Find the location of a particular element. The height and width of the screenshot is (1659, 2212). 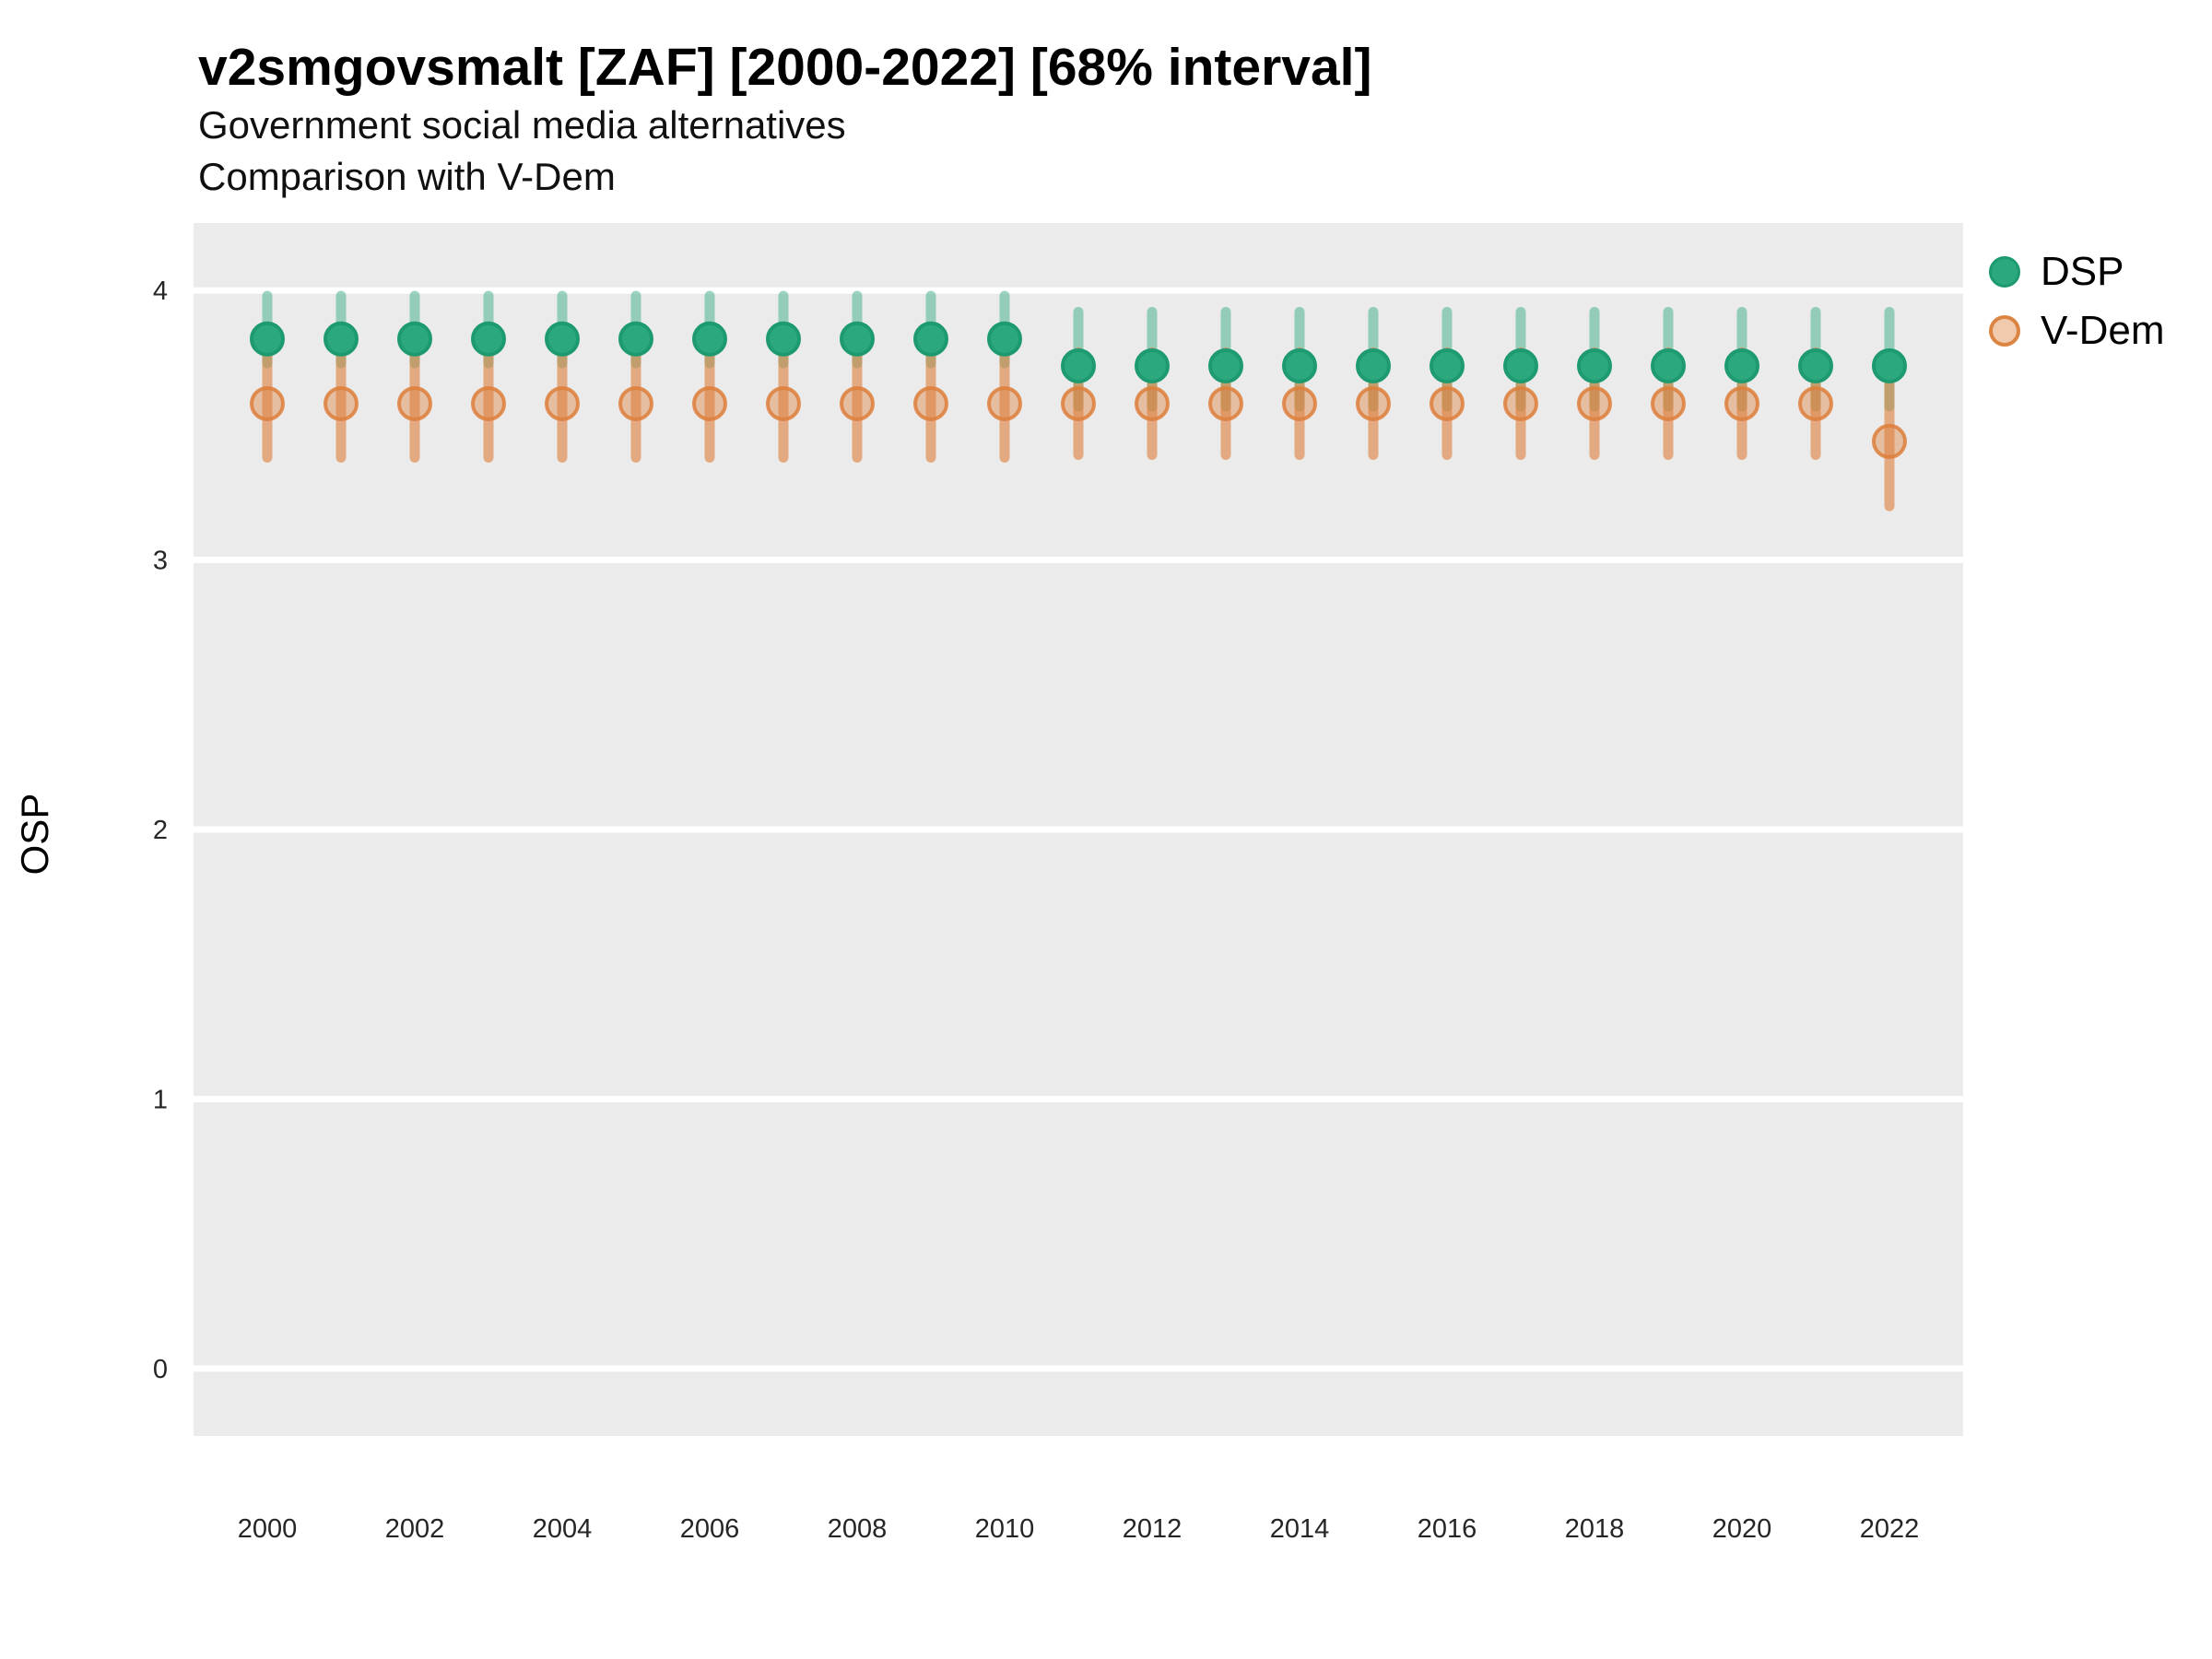

x-tick-label: 2018 is located at coordinates (1595, 1529).